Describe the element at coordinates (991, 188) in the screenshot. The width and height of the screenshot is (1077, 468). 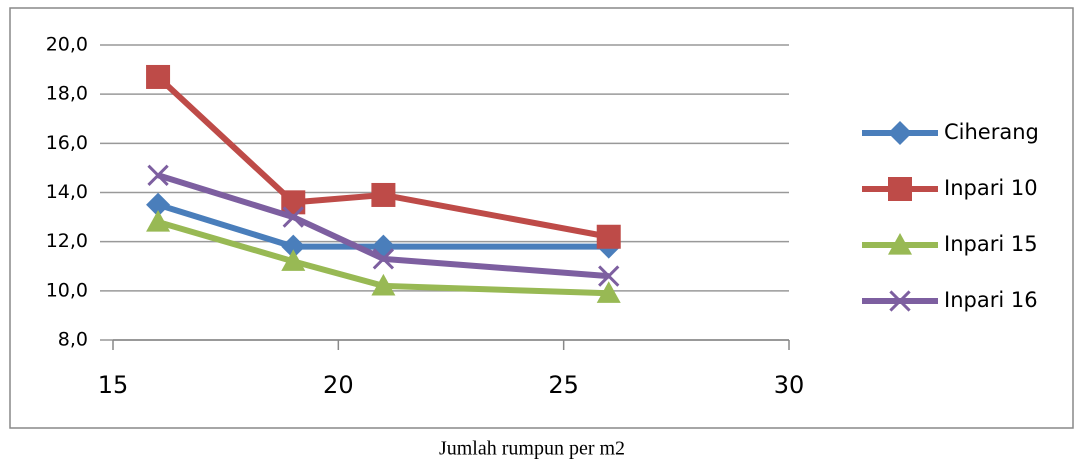
I see `legend-label: Inpari 10` at that location.